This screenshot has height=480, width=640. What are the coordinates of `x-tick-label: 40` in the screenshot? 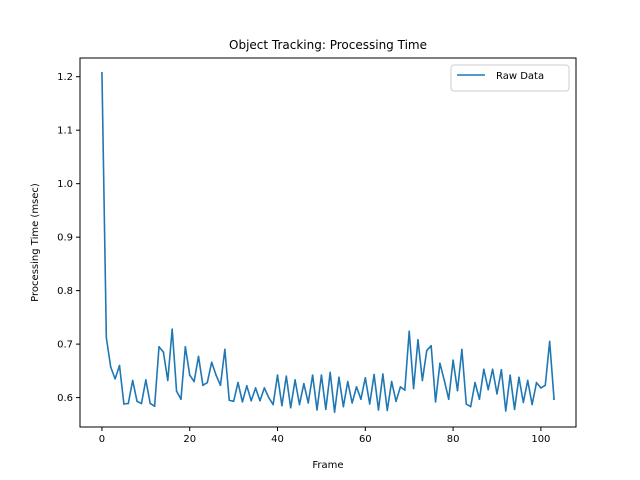 It's located at (277, 439).